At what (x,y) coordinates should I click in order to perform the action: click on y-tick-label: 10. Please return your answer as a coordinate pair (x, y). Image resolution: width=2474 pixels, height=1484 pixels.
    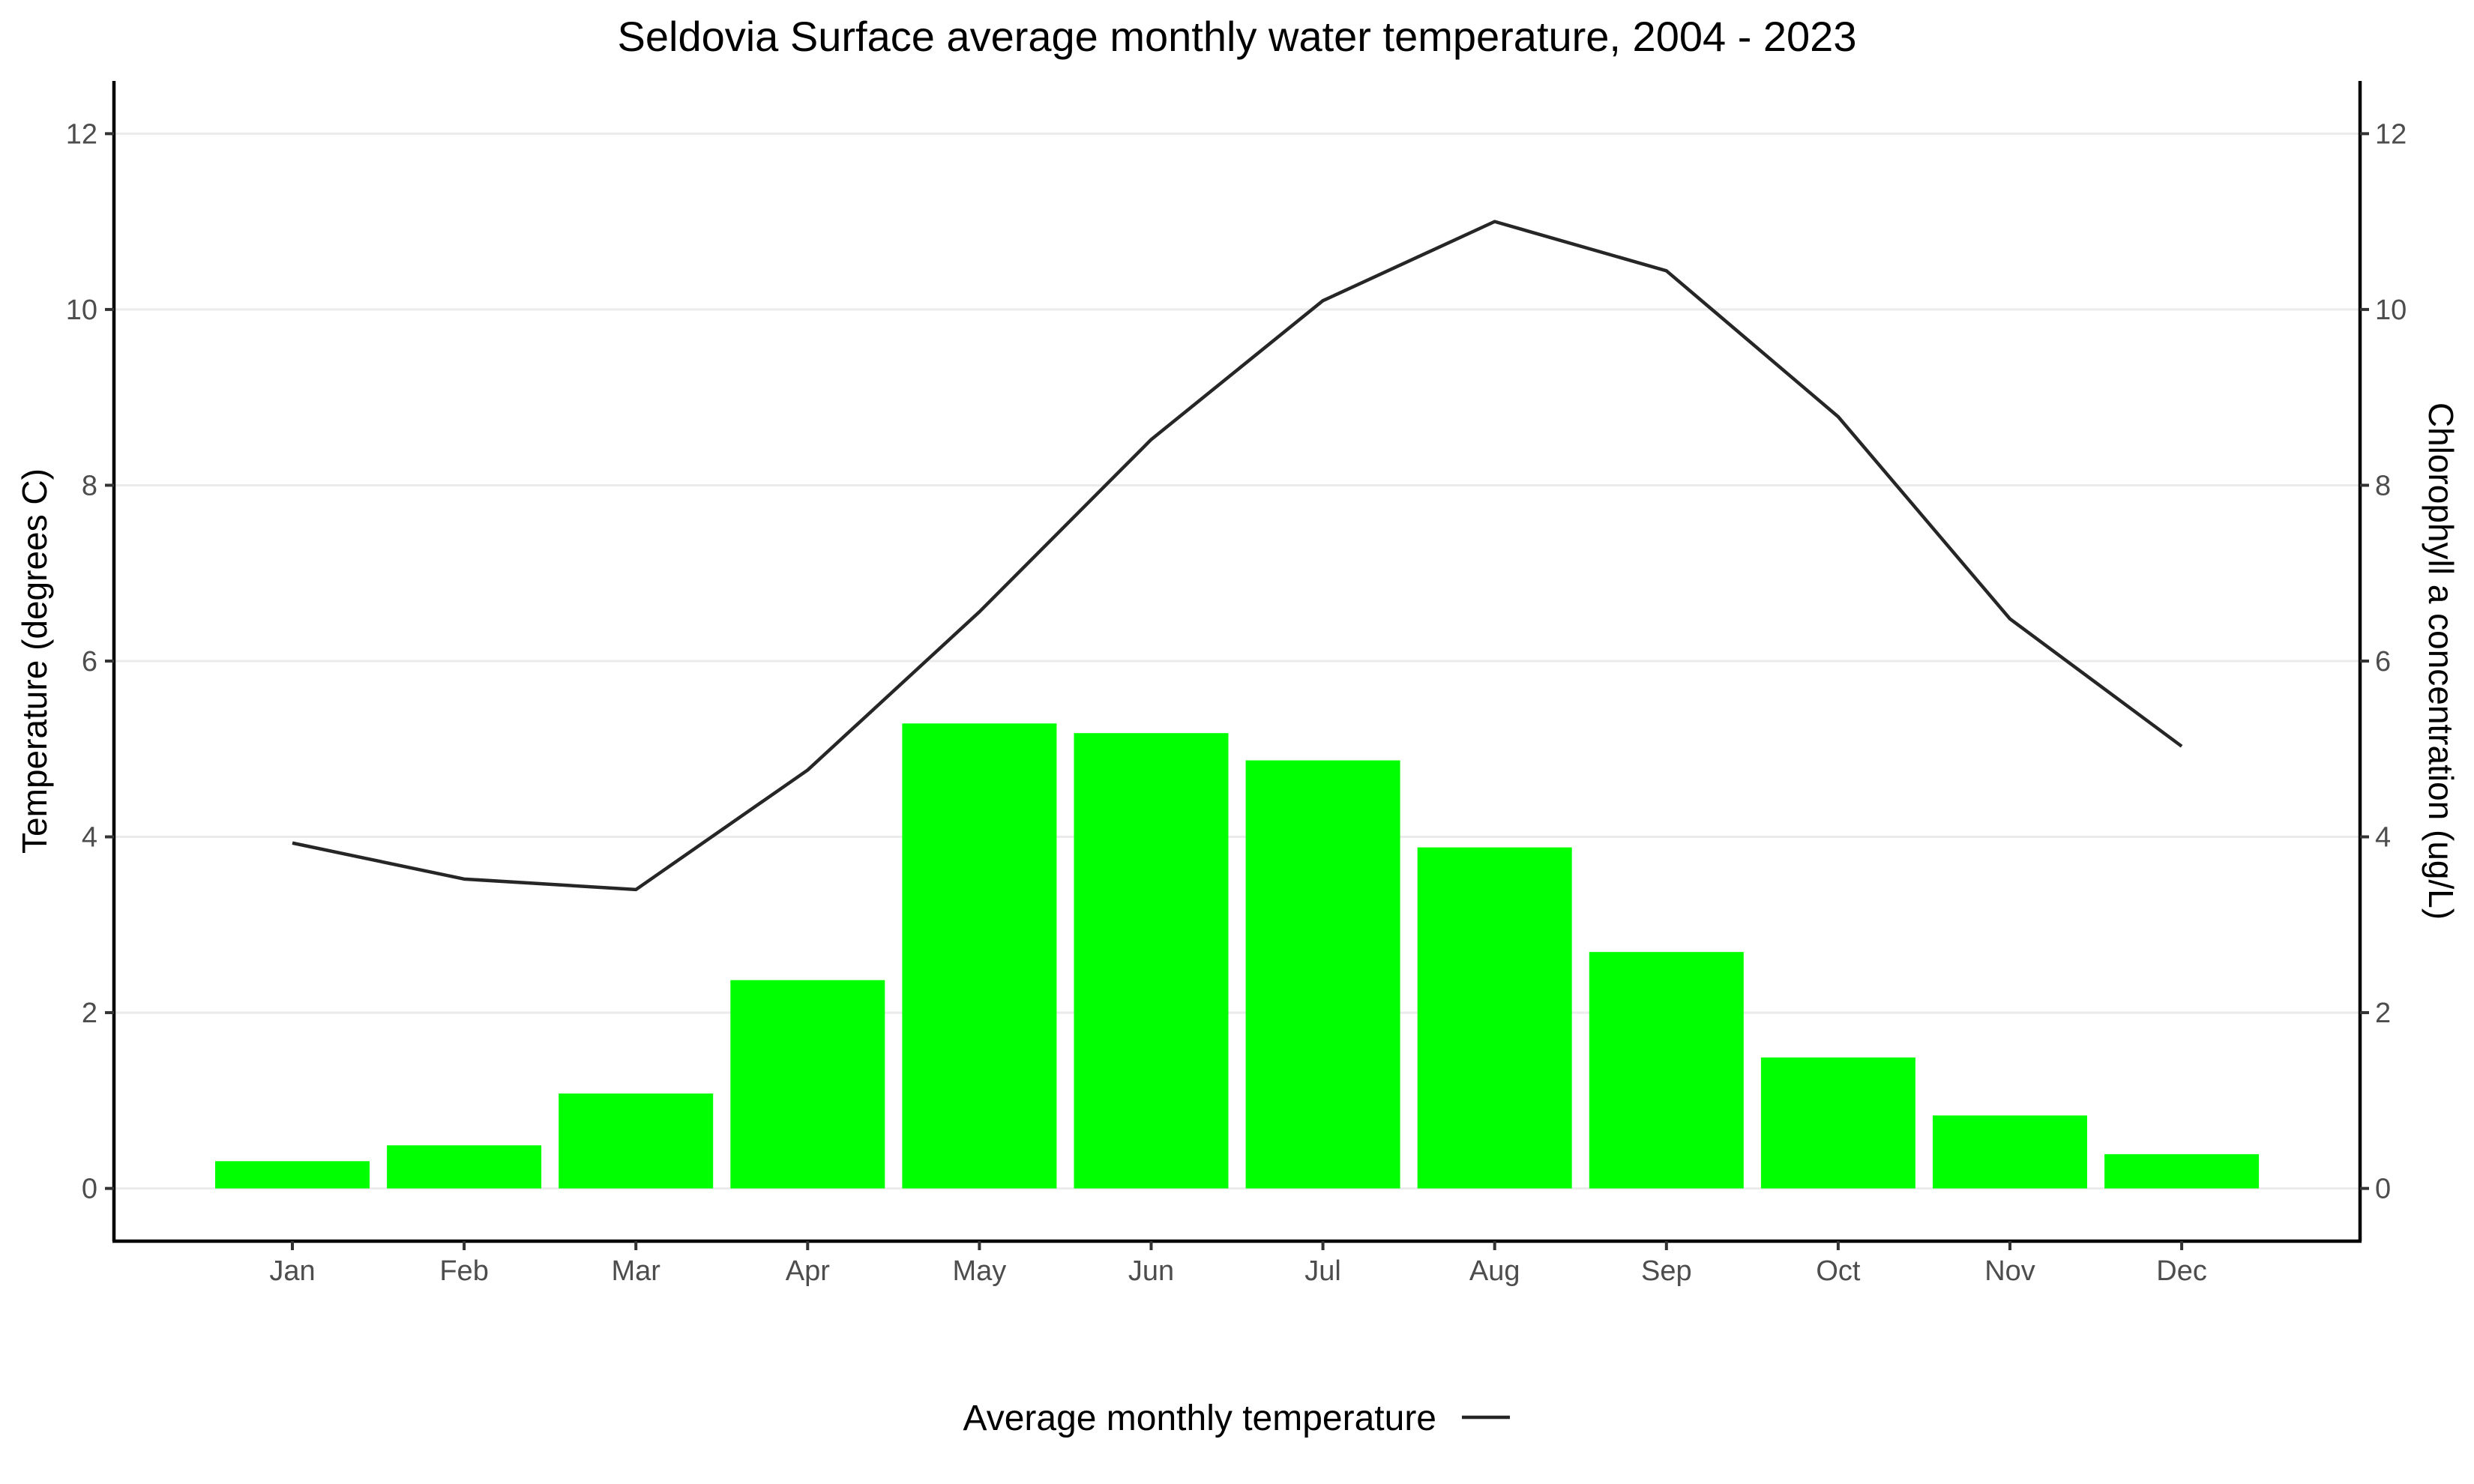
    Looking at the image, I should click on (81, 310).